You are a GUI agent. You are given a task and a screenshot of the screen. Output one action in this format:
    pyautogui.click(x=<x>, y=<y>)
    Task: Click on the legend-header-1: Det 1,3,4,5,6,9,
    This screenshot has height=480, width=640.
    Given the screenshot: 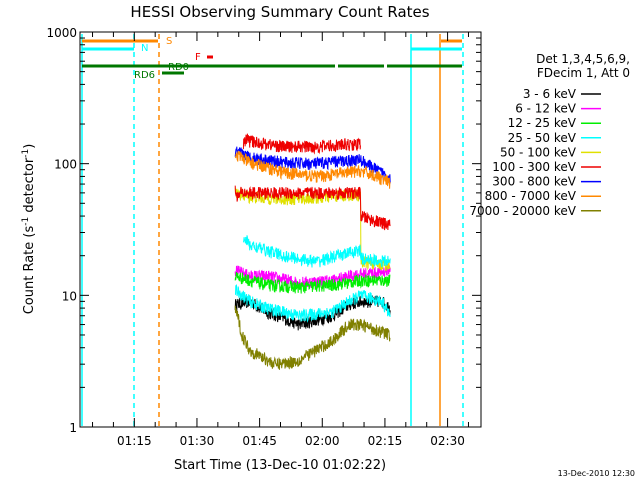 What is the action you would take?
    pyautogui.click(x=583, y=59)
    